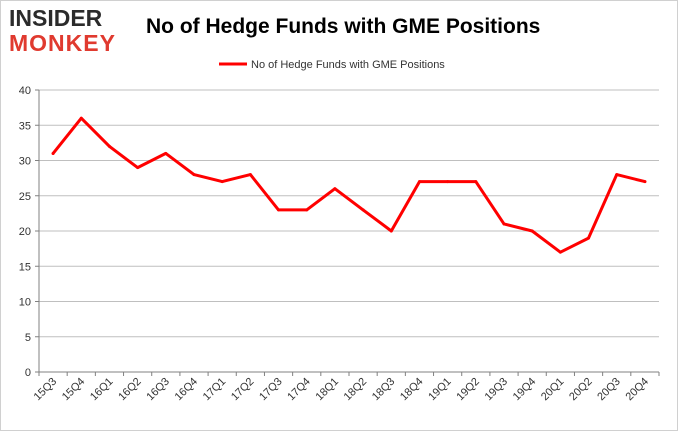 The width and height of the screenshot is (678, 432). What do you see at coordinates (25, 162) in the screenshot?
I see `y-tick-label: 30` at bounding box center [25, 162].